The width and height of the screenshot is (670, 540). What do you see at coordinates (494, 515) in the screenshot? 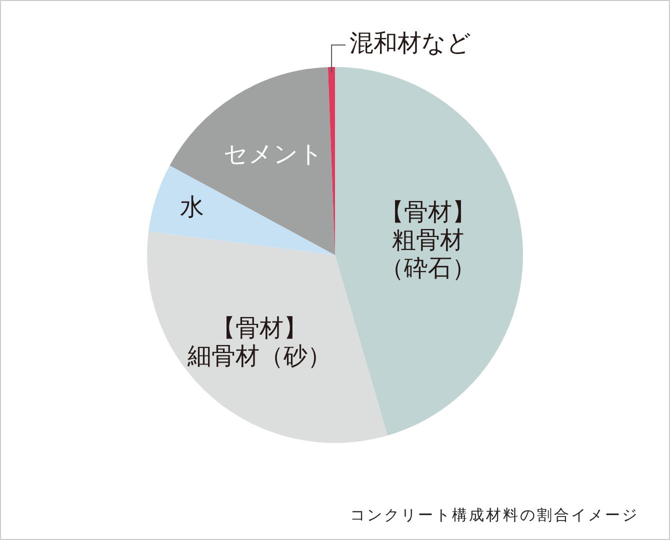
I see `text: コンクリート構成材料の割合イメージ` at bounding box center [494, 515].